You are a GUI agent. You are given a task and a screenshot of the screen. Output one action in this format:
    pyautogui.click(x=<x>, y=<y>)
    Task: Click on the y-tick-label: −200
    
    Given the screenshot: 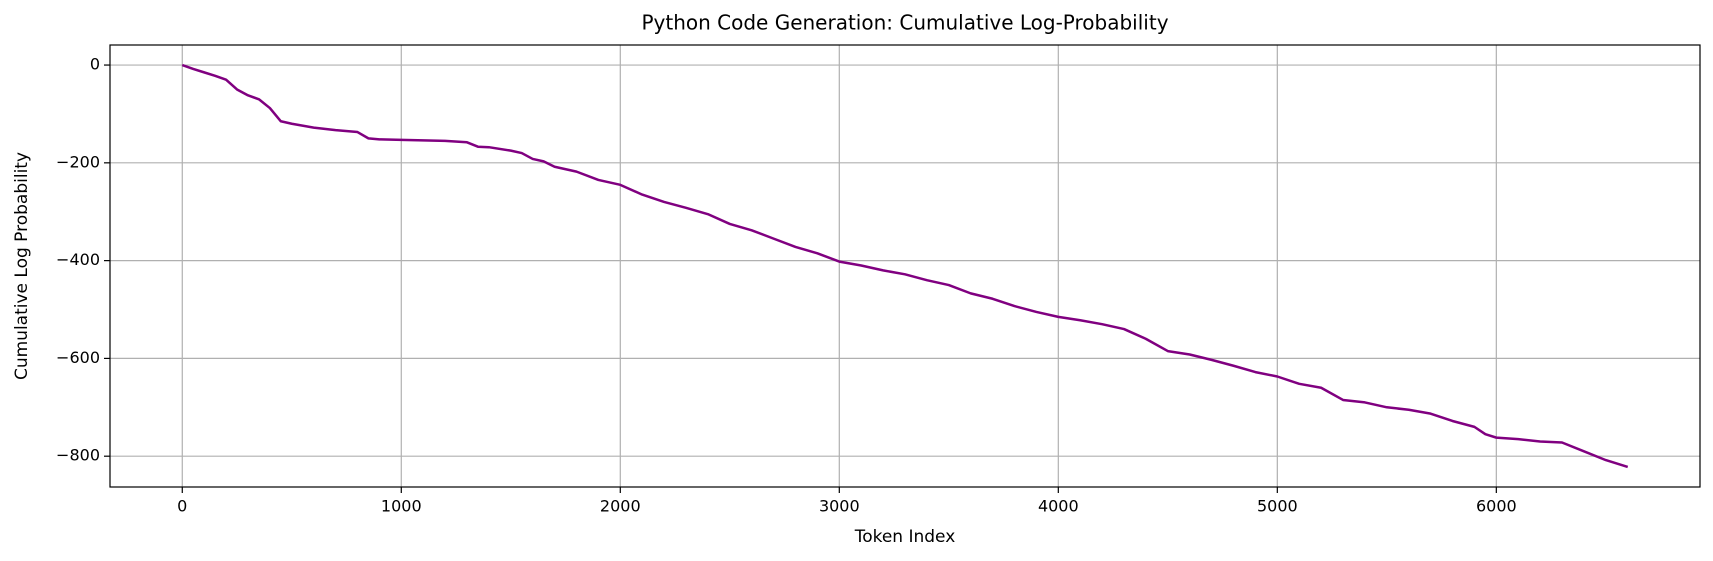 What is the action you would take?
    pyautogui.click(x=78, y=161)
    